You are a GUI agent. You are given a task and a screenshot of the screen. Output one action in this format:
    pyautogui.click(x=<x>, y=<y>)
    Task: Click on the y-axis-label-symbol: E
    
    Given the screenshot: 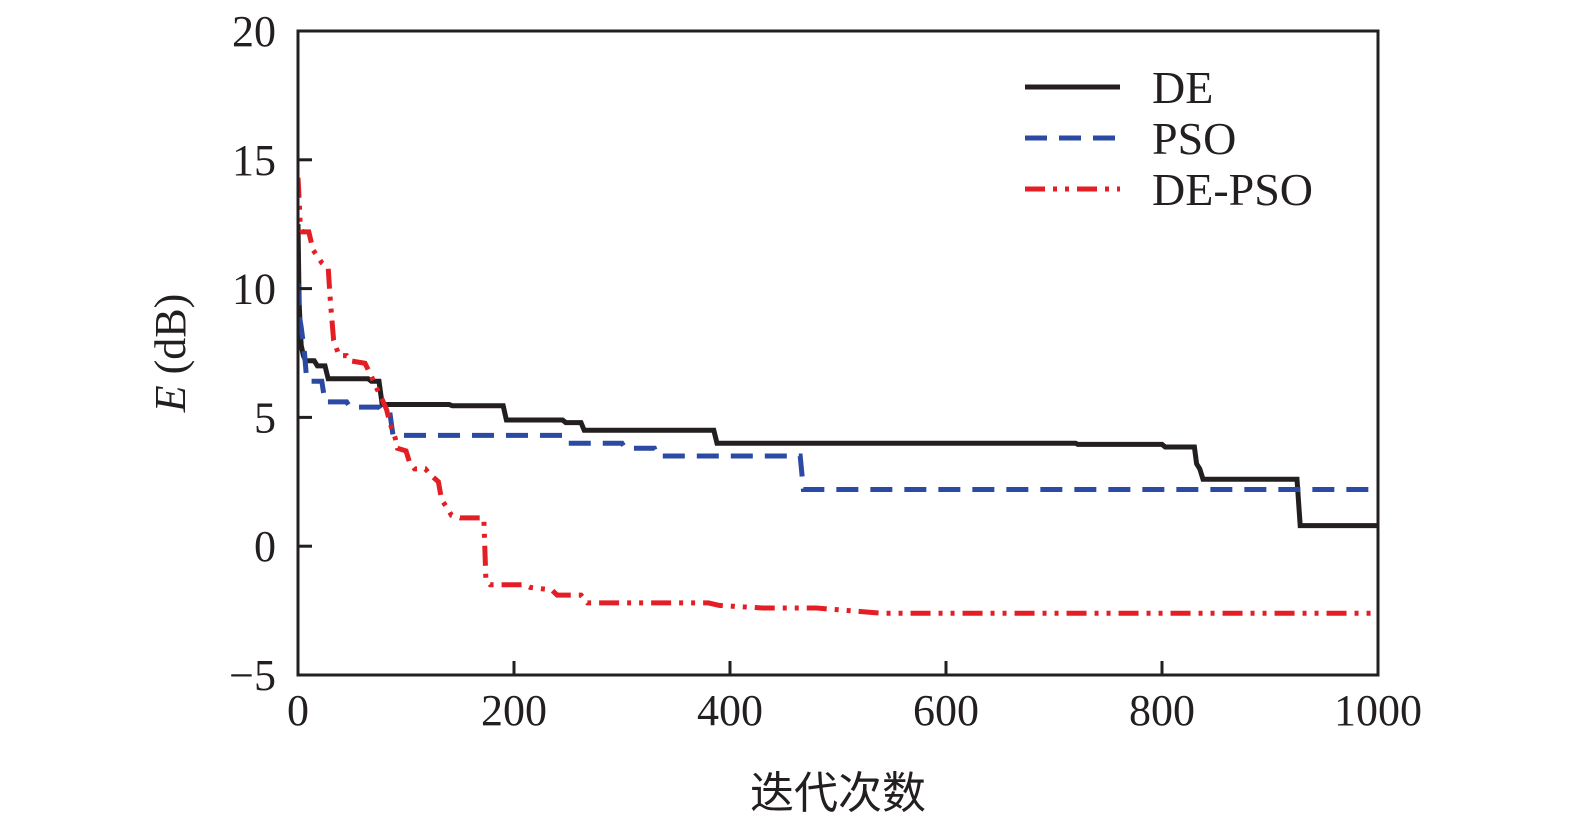 What is the action you would take?
    pyautogui.click(x=170, y=399)
    